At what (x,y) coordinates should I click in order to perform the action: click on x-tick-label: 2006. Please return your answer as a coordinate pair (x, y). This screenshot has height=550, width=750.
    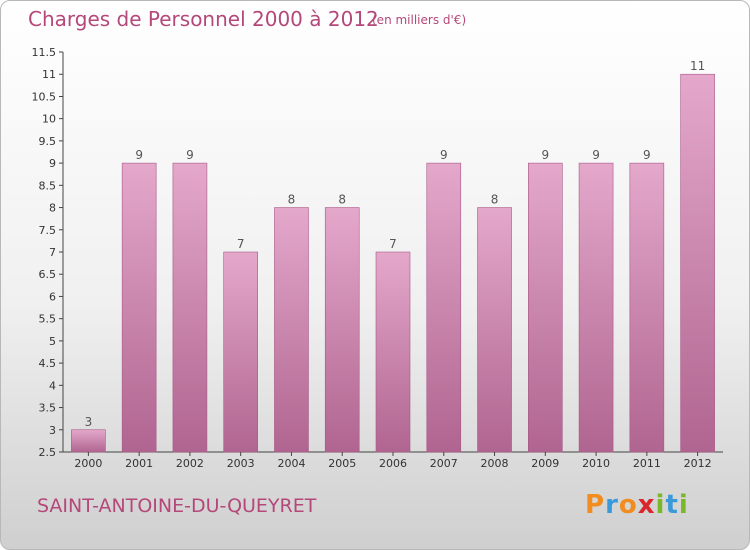
    Looking at the image, I should click on (393, 463).